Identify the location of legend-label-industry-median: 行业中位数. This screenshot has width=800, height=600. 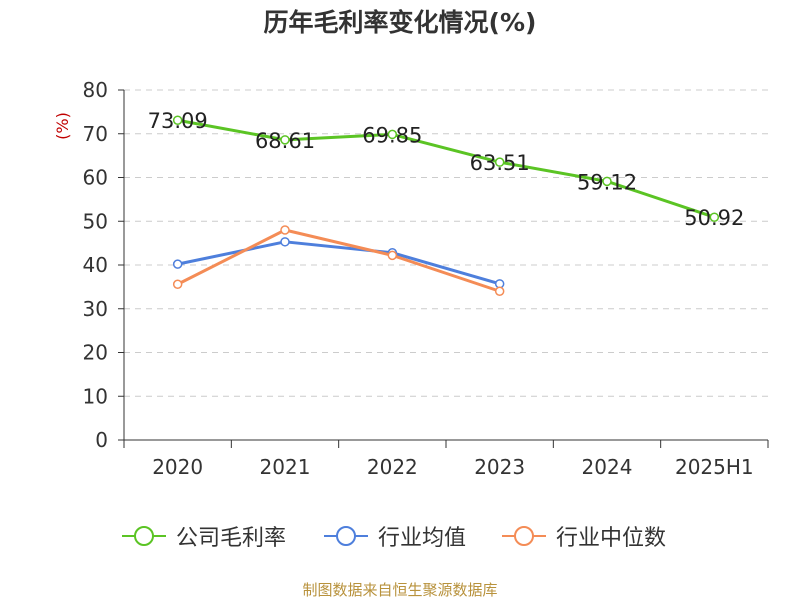
(611, 538).